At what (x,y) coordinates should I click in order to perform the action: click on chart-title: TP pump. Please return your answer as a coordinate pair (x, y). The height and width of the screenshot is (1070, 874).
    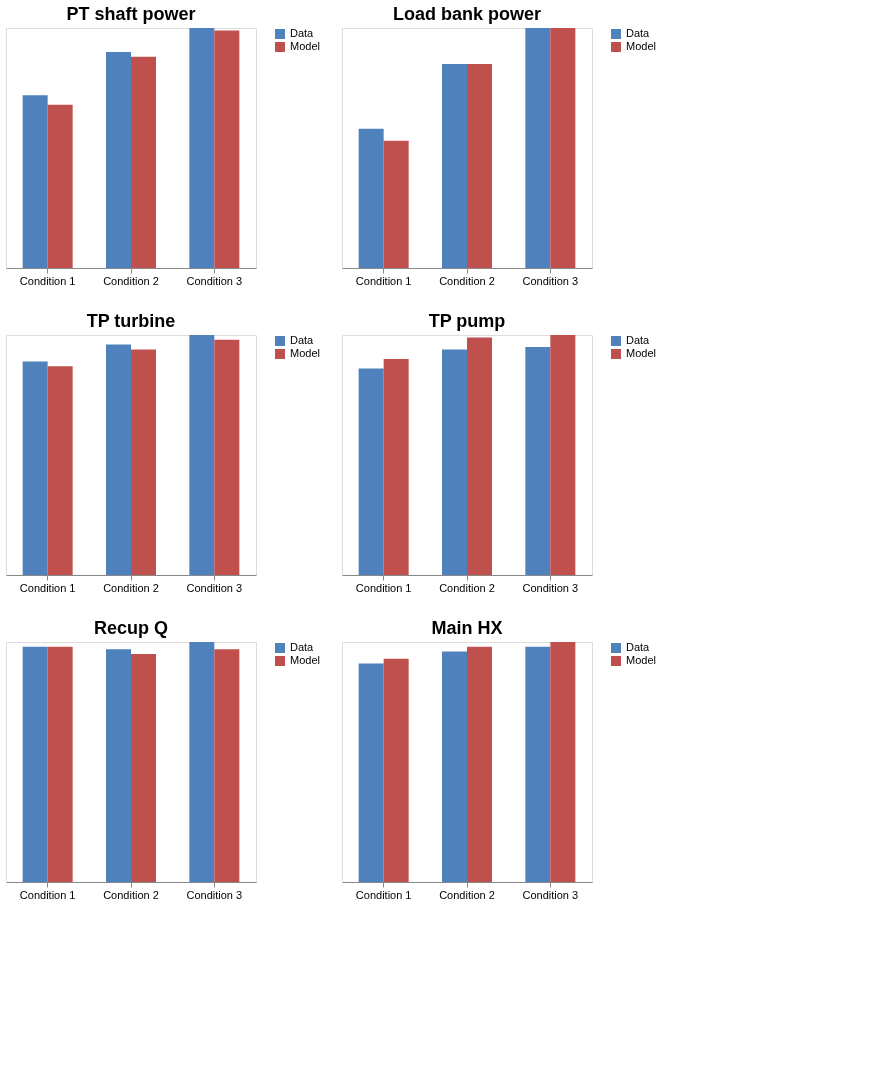
    Looking at the image, I should click on (467, 321).